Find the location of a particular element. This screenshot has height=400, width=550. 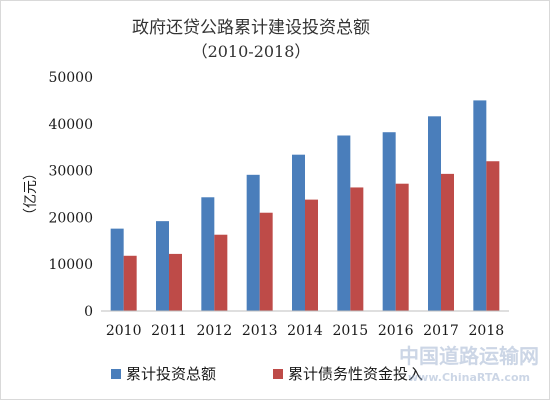

x-tick-label: 2012 is located at coordinates (215, 331).